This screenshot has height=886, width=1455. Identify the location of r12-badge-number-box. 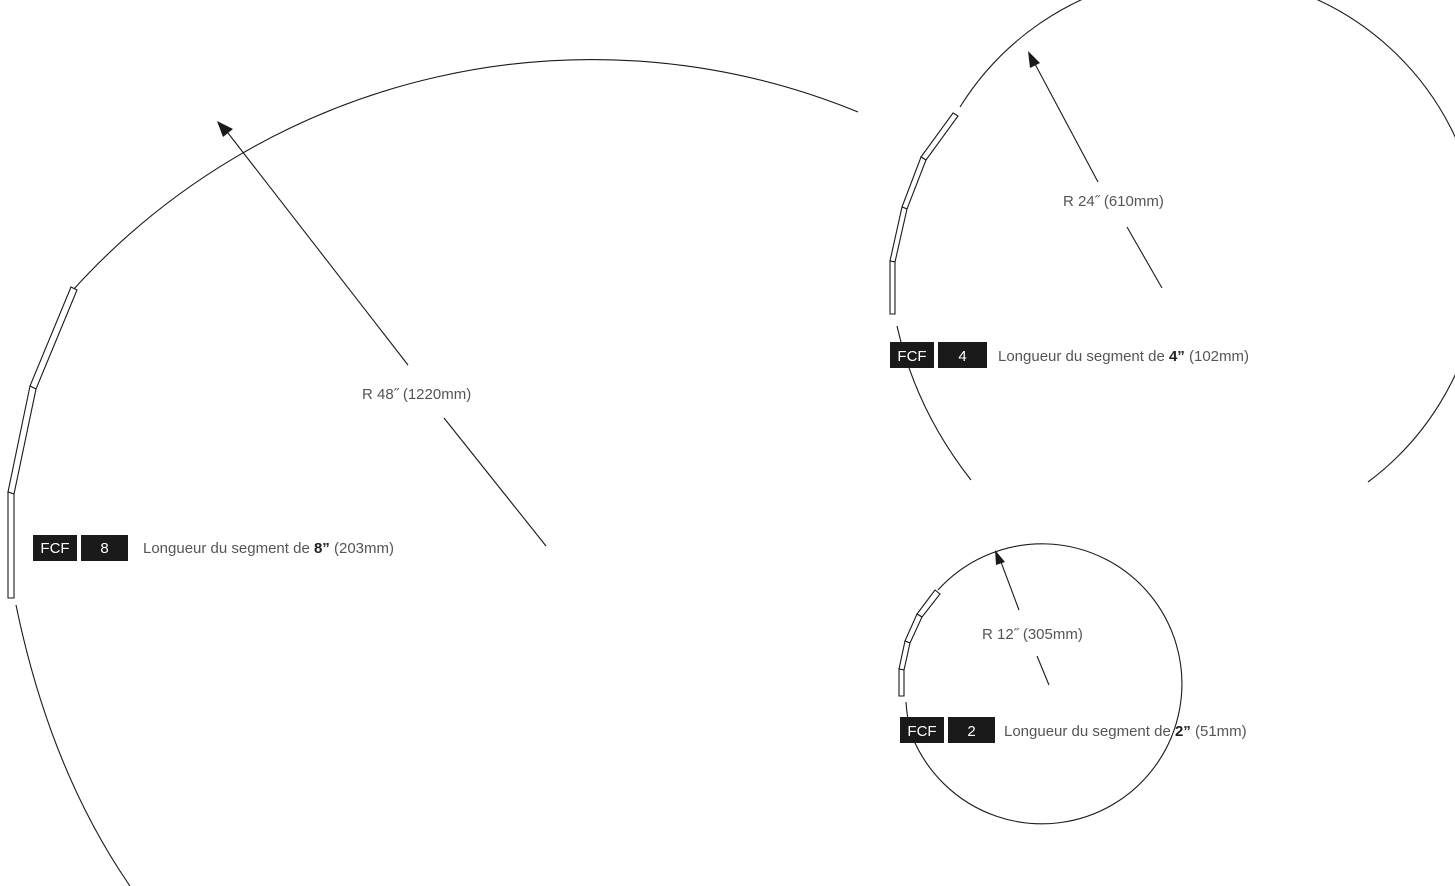
(971, 730).